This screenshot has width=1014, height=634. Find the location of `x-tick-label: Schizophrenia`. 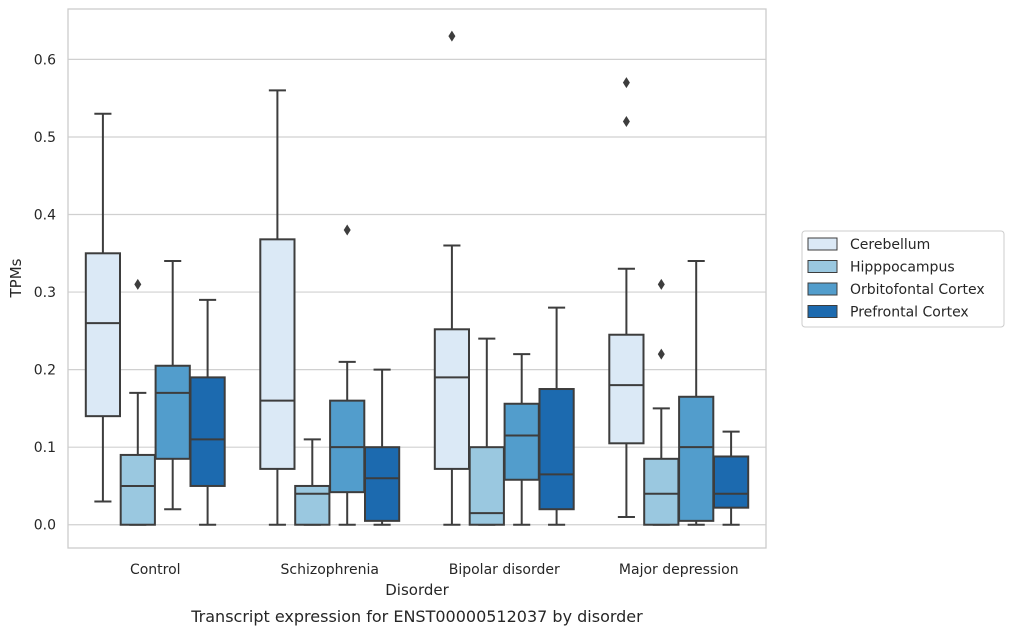

x-tick-label: Schizophrenia is located at coordinates (330, 570).